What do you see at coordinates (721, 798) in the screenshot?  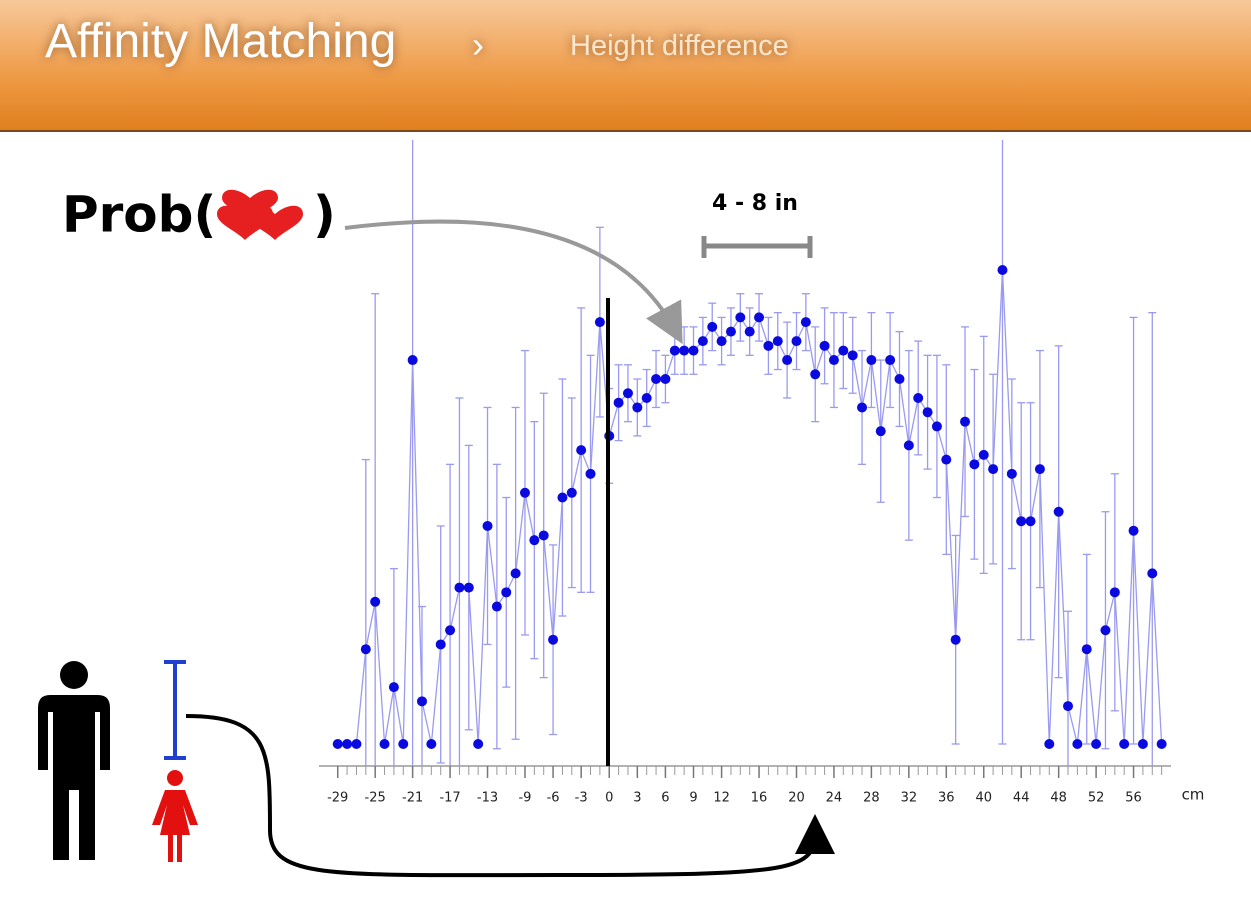 I see `x-tick-label: 12` at bounding box center [721, 798].